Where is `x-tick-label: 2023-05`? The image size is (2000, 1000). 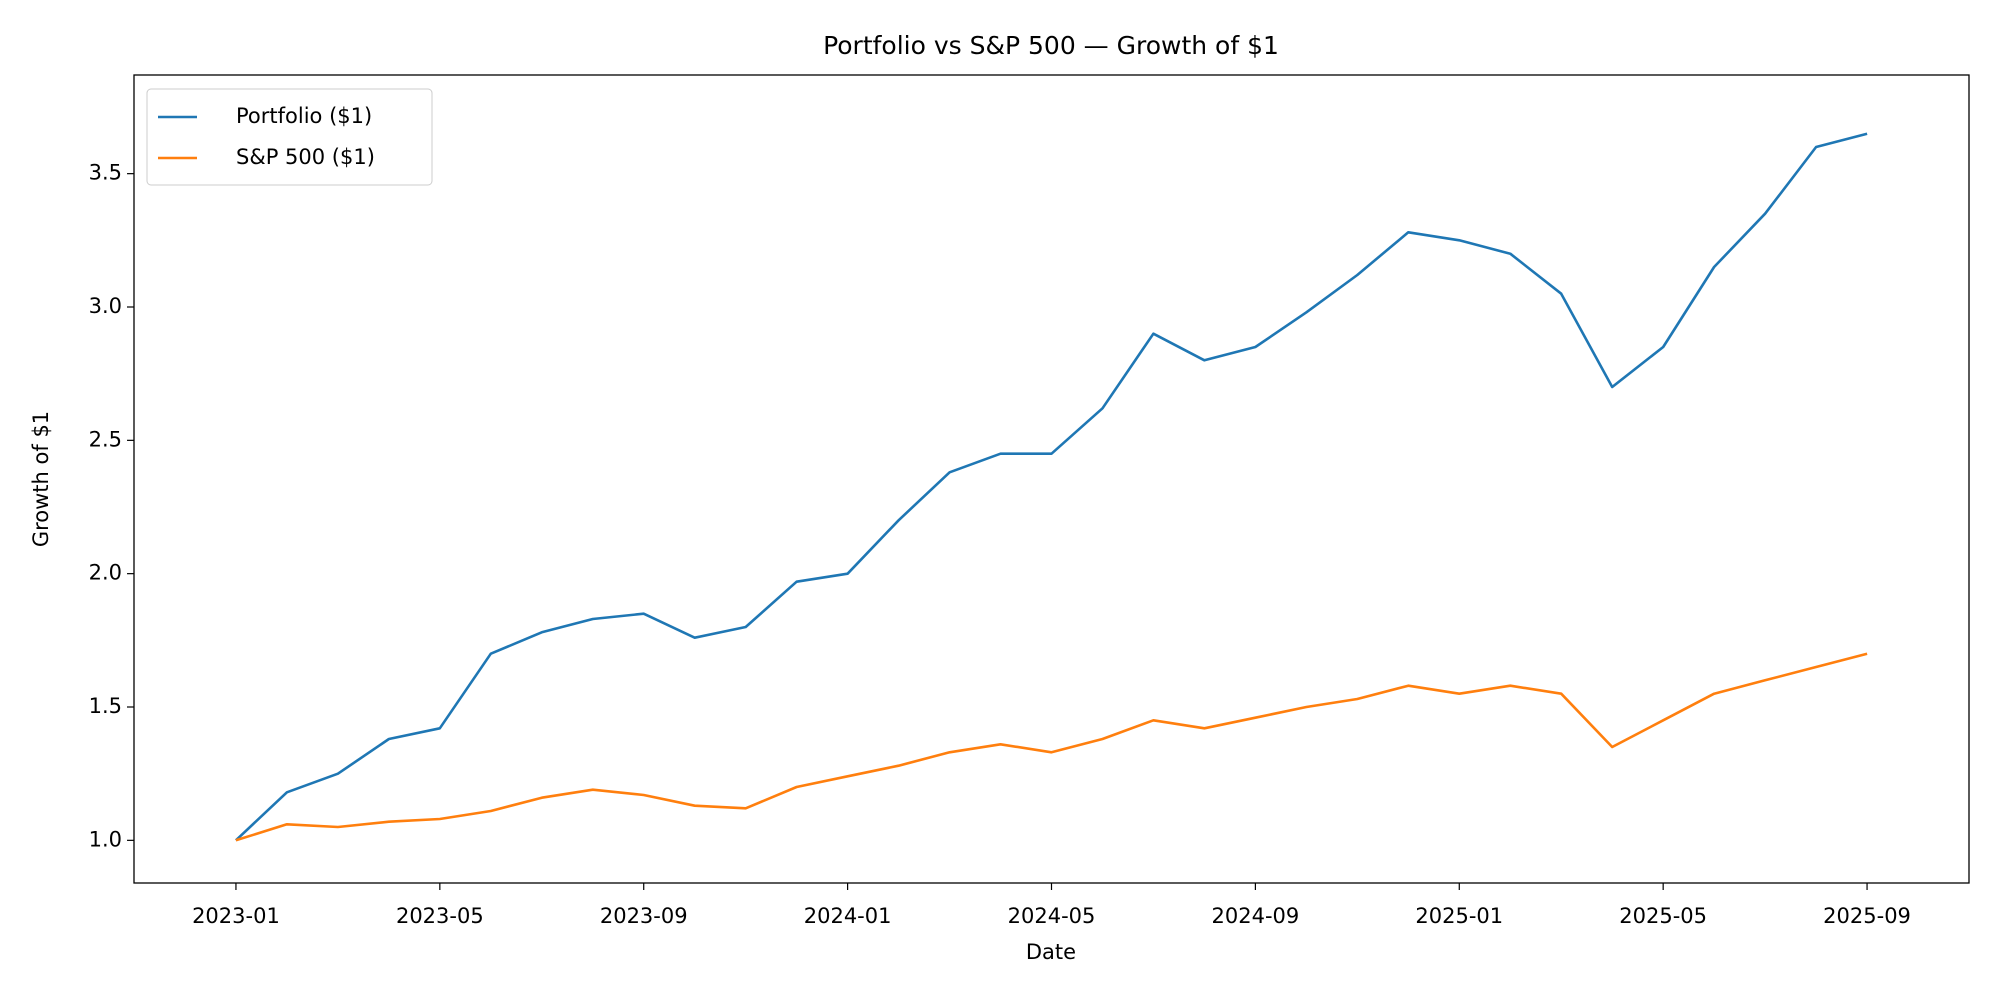 x-tick-label: 2023-05 is located at coordinates (440, 916).